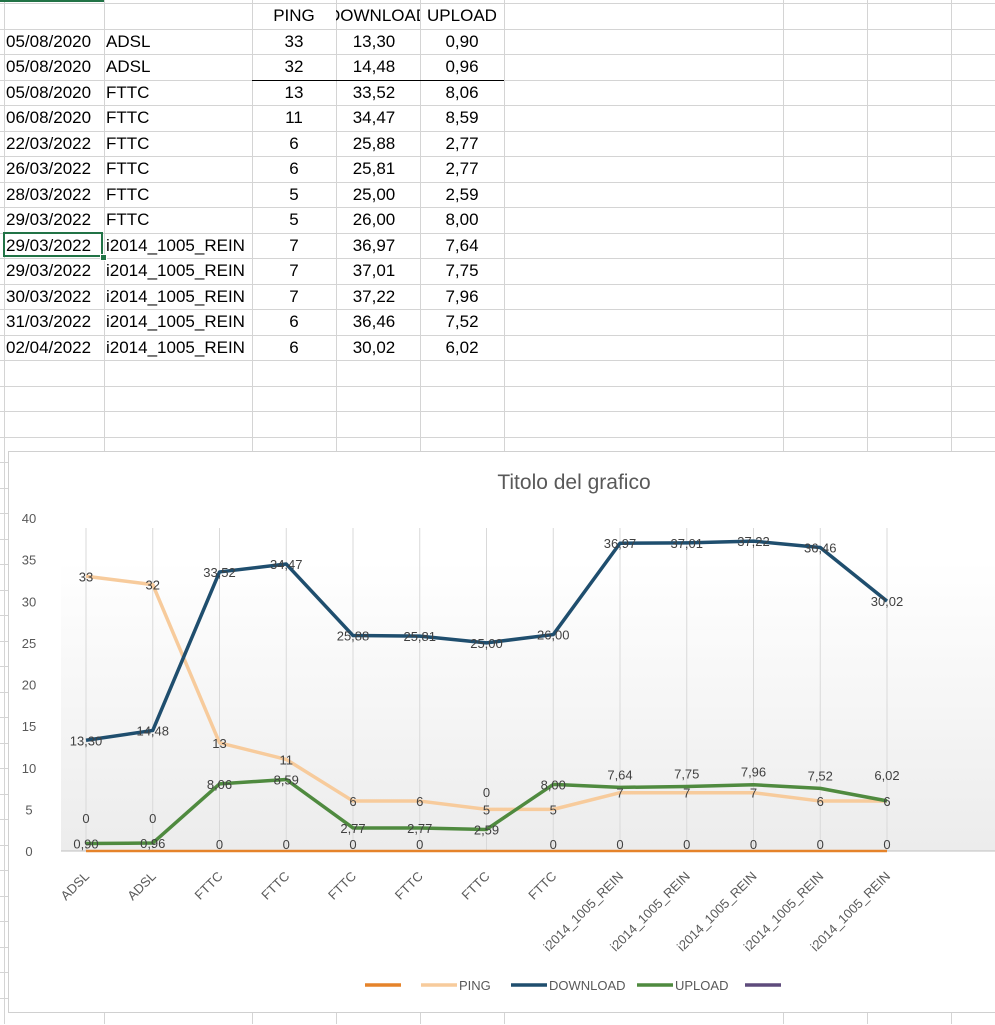 The image size is (995, 1025). I want to click on data-label: 14,48, so click(152, 730).